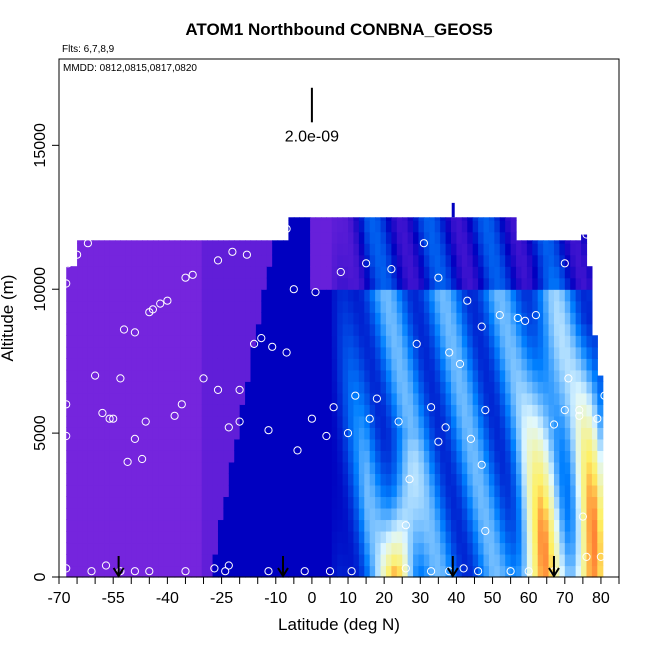 Image resolution: width=650 pixels, height=650 pixels. Describe the element at coordinates (312, 116) in the screenshot. I see `scale-bar: 2.0e-09` at that location.